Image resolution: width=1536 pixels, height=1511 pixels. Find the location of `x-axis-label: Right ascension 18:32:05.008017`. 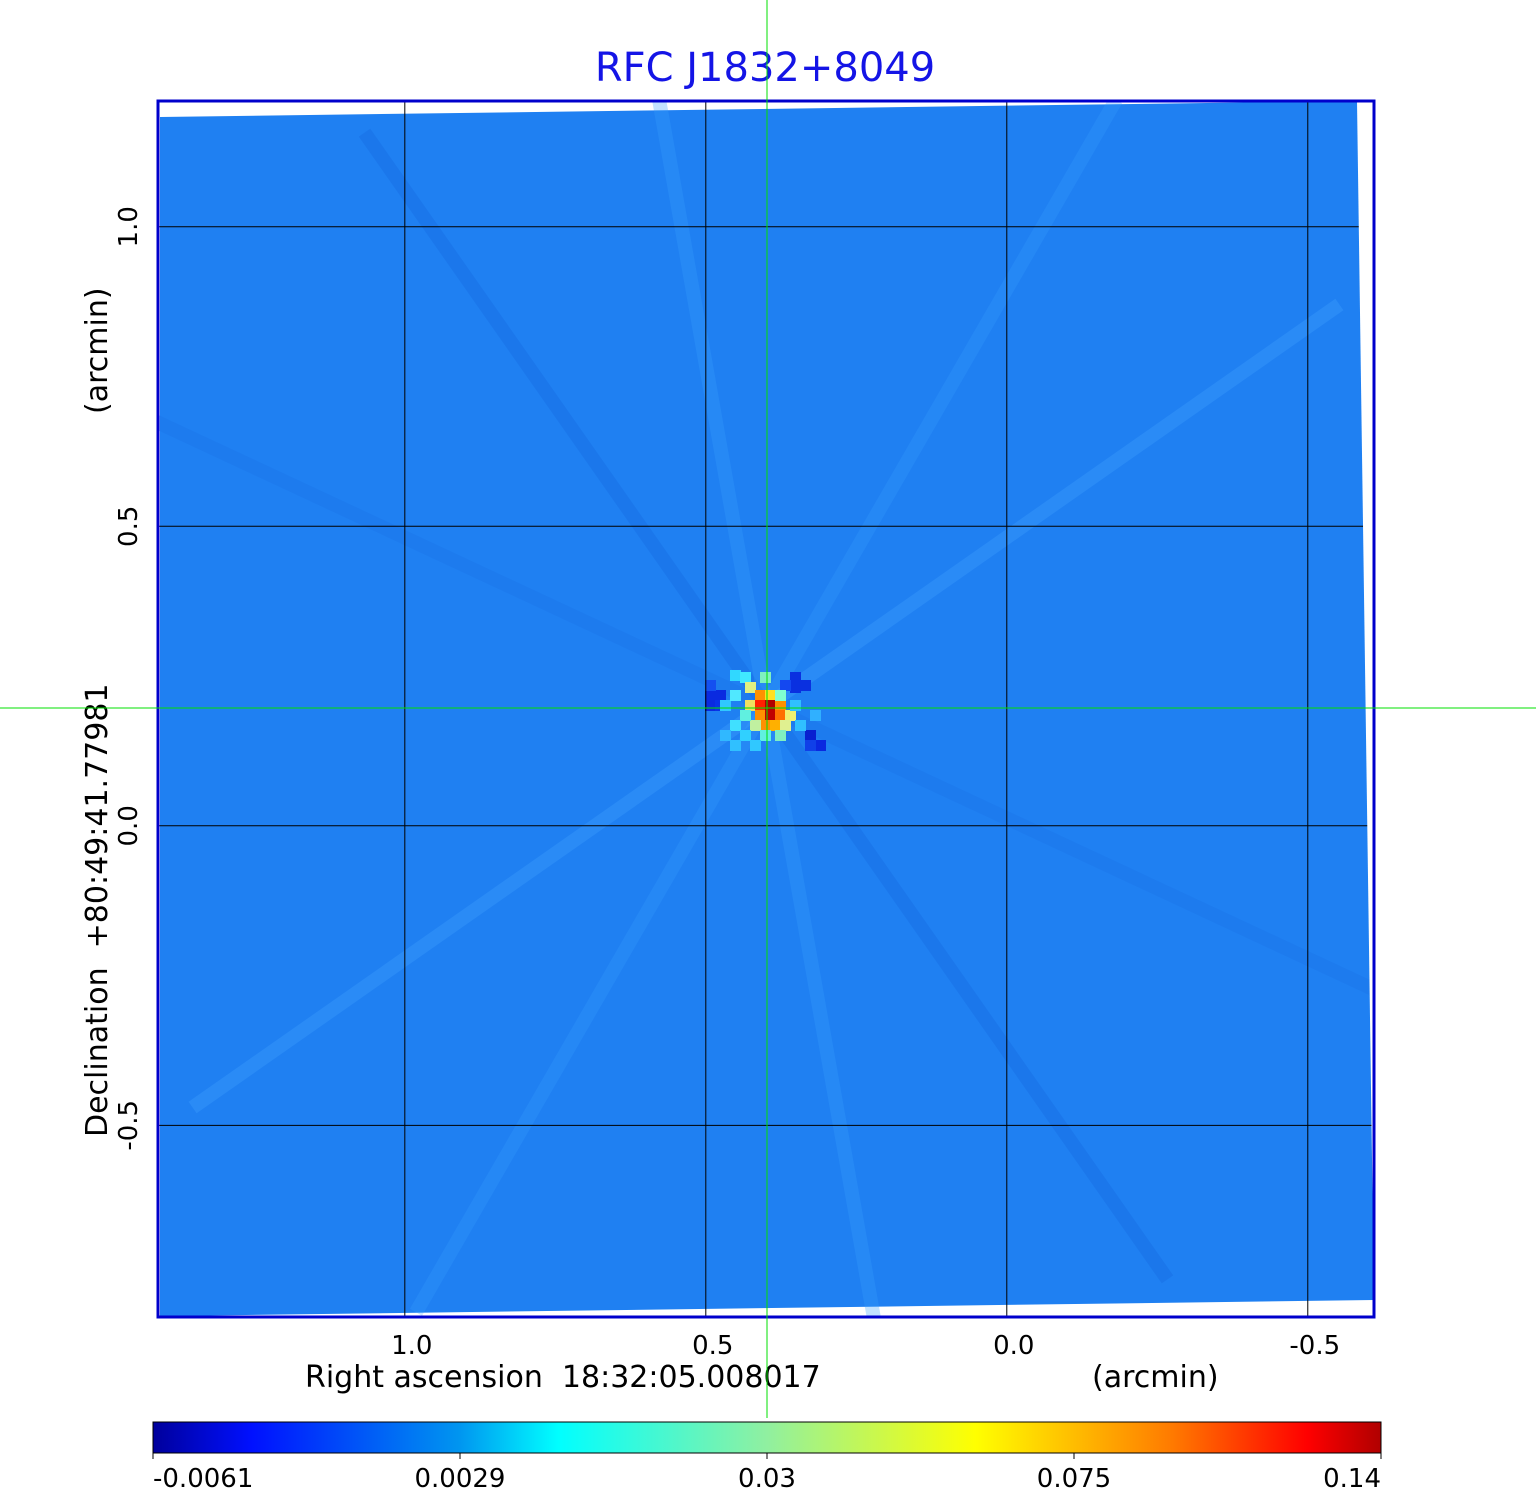

x-axis-label: Right ascension 18:32:05.008017 is located at coordinates (563, 1377).